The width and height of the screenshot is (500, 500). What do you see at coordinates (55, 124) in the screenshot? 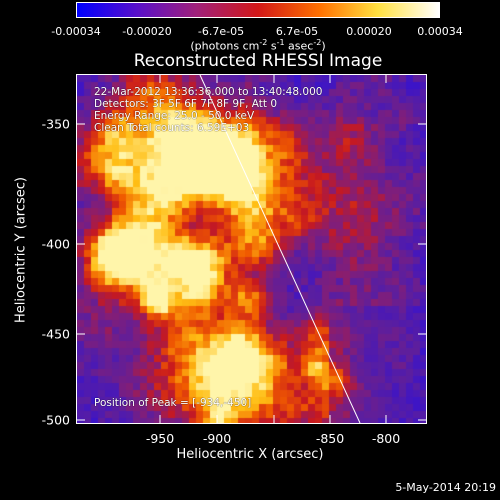
I see `y-tick-label: -350` at bounding box center [55, 124].